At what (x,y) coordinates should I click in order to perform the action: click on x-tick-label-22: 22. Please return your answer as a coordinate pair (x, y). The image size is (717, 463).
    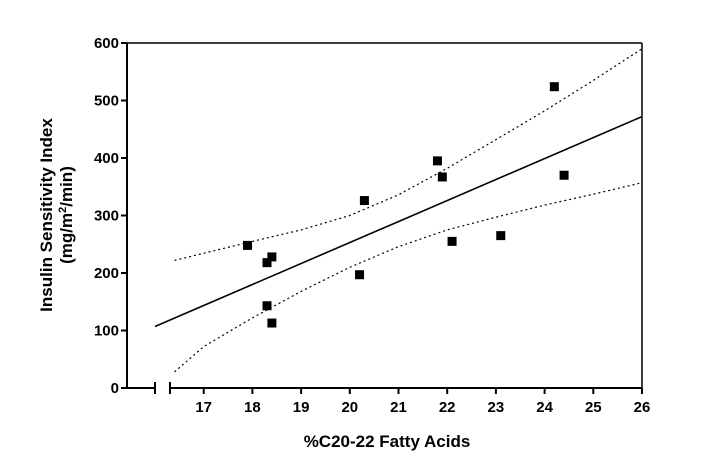
    Looking at the image, I should click on (447, 407).